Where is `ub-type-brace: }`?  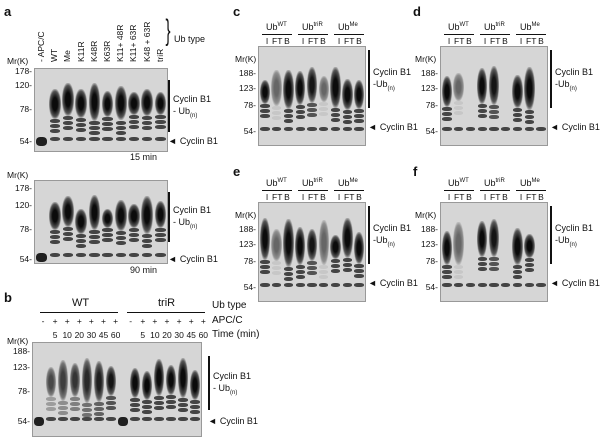 ub-type-brace: } is located at coordinates (168, 30).